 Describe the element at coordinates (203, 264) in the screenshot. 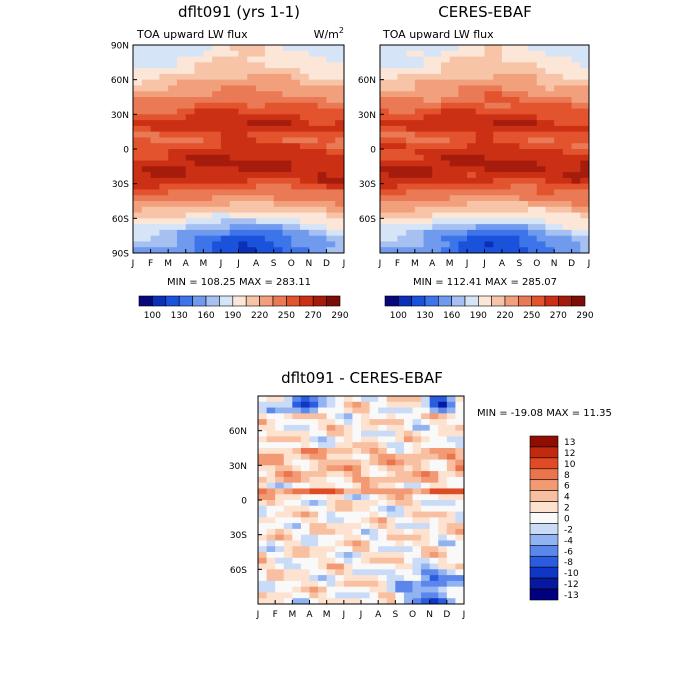

I see `x-tick-label: M` at that location.